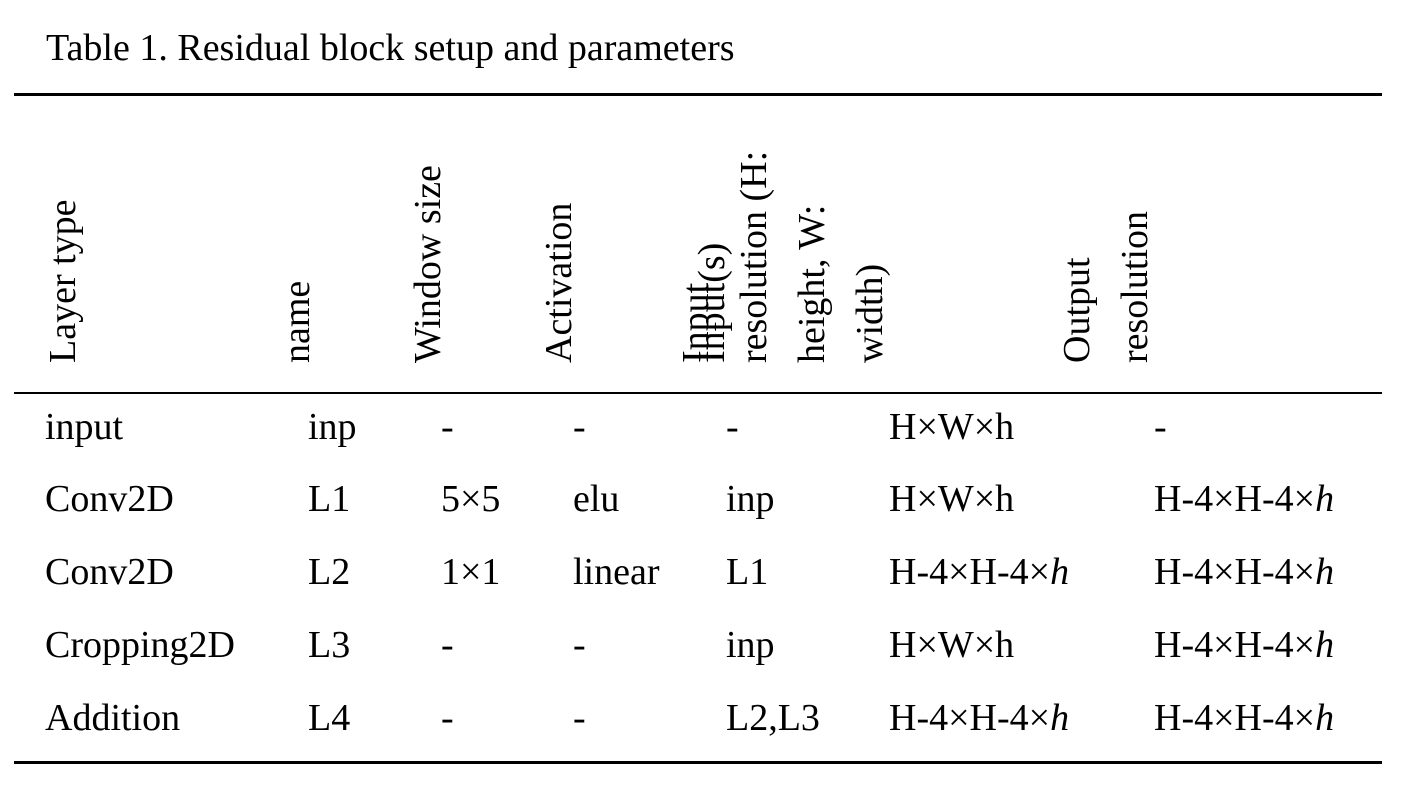 Image resolution: width=1415 pixels, height=790 pixels. Describe the element at coordinates (140, 645) in the screenshot. I see `cell-layer-type: Cropping2D` at that location.